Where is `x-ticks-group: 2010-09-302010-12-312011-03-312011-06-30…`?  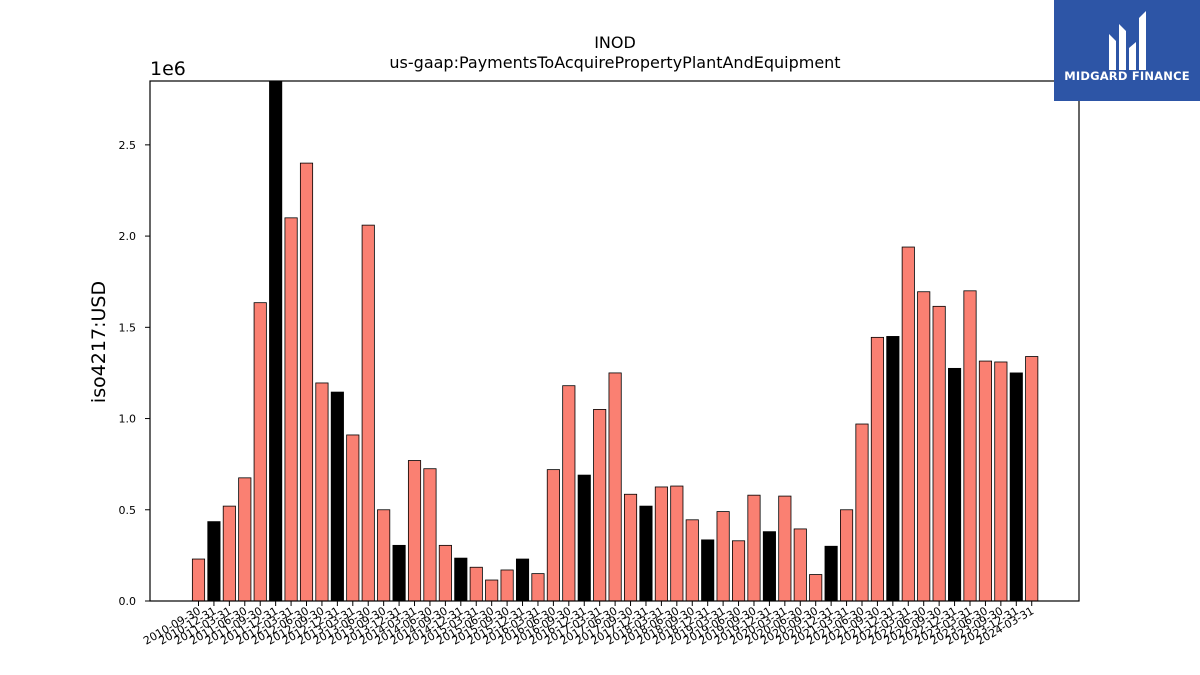 x-ticks-group: 2010-09-302010-12-312011-03-312011-06-30… is located at coordinates (588, 624).